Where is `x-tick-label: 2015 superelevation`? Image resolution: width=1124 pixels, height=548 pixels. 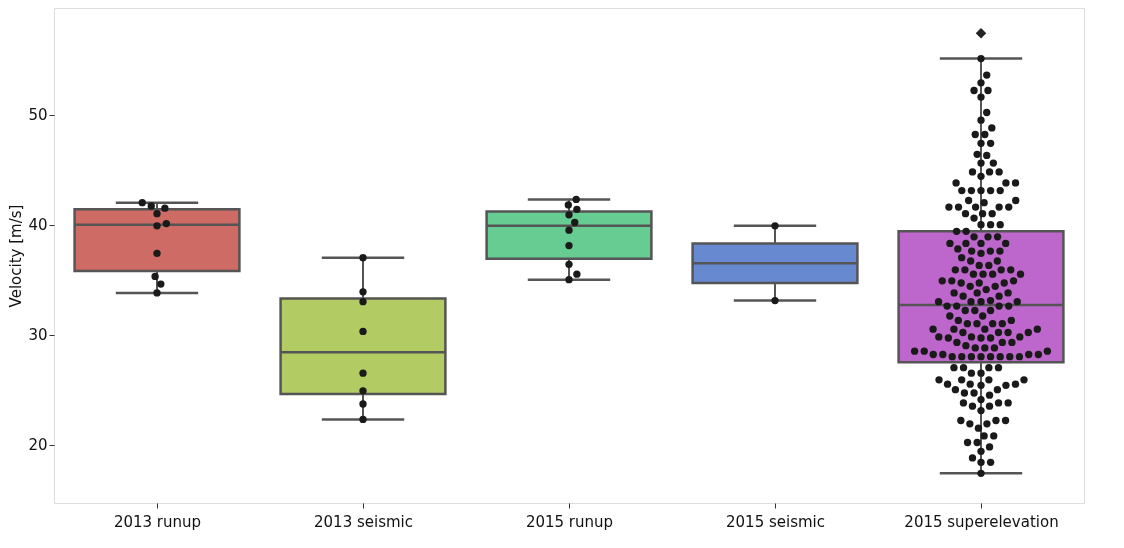
x-tick-label: 2015 superelevation is located at coordinates (981, 521).